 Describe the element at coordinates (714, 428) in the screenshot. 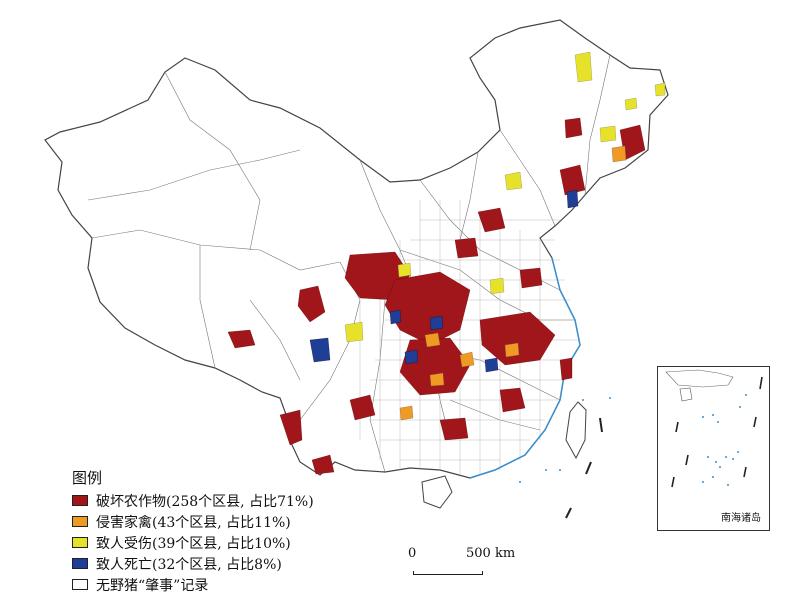

I see `inset-map` at that location.